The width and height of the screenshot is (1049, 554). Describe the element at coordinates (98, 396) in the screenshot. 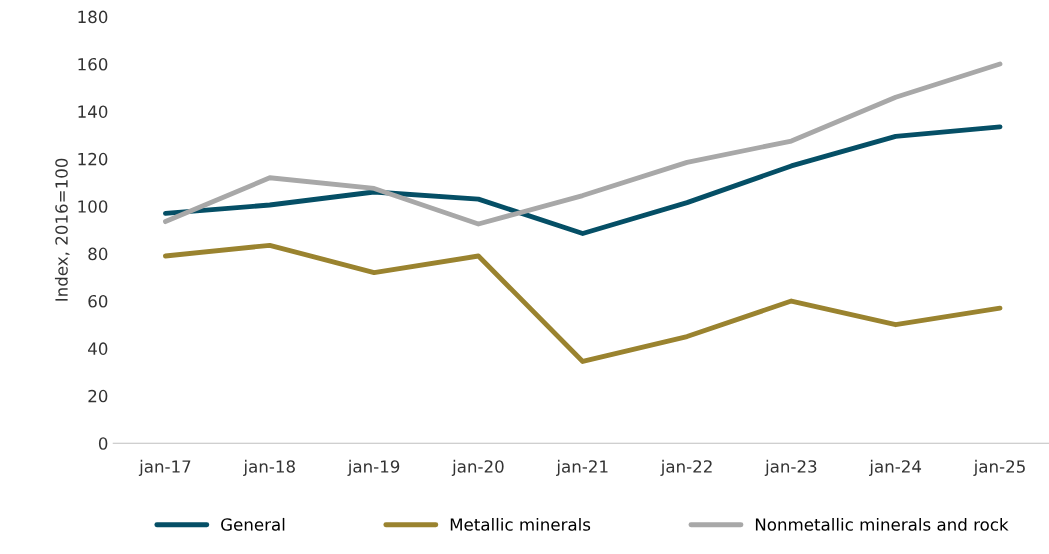

I see `y-tick-label: 20` at that location.